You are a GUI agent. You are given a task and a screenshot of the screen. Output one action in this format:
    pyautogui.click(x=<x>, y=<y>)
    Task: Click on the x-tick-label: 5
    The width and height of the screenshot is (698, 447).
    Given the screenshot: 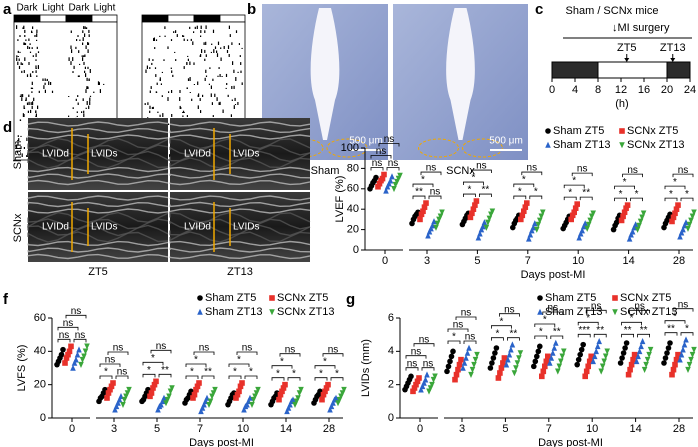 What is the action you would take?
    pyautogui.click(x=157, y=429)
    